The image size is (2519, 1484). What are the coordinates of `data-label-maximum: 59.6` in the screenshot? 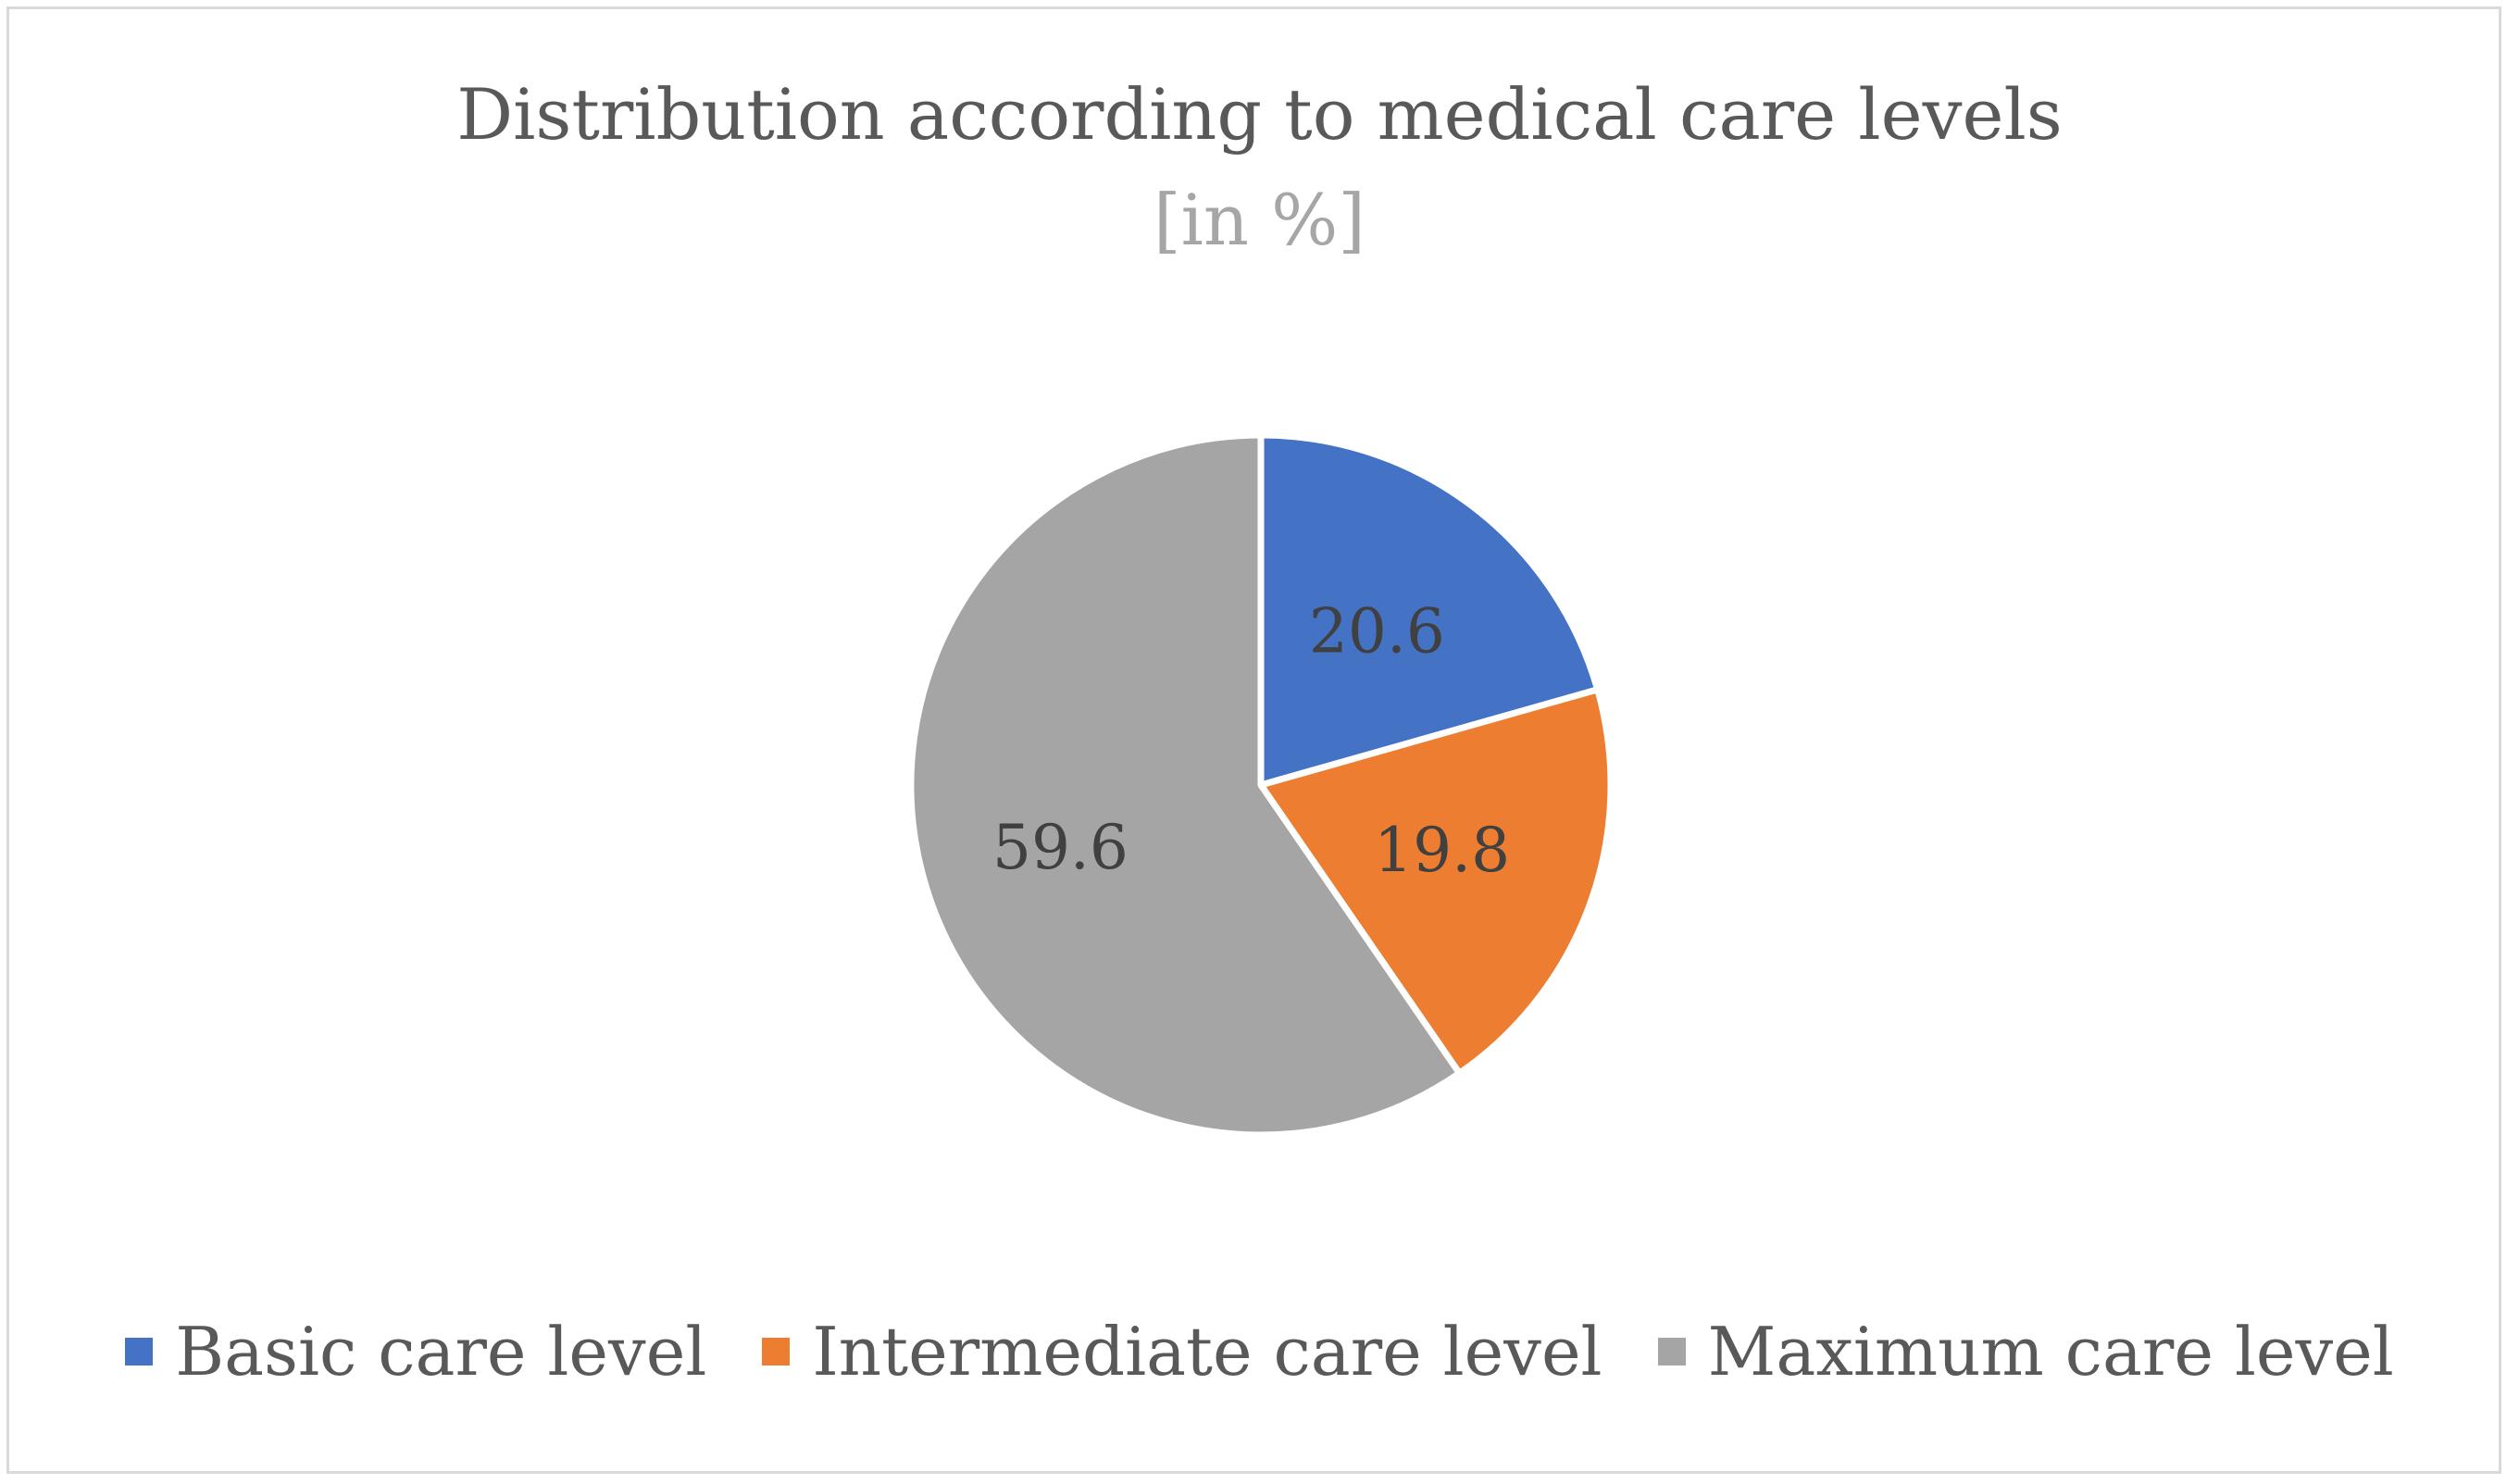 It's located at (1060, 848).